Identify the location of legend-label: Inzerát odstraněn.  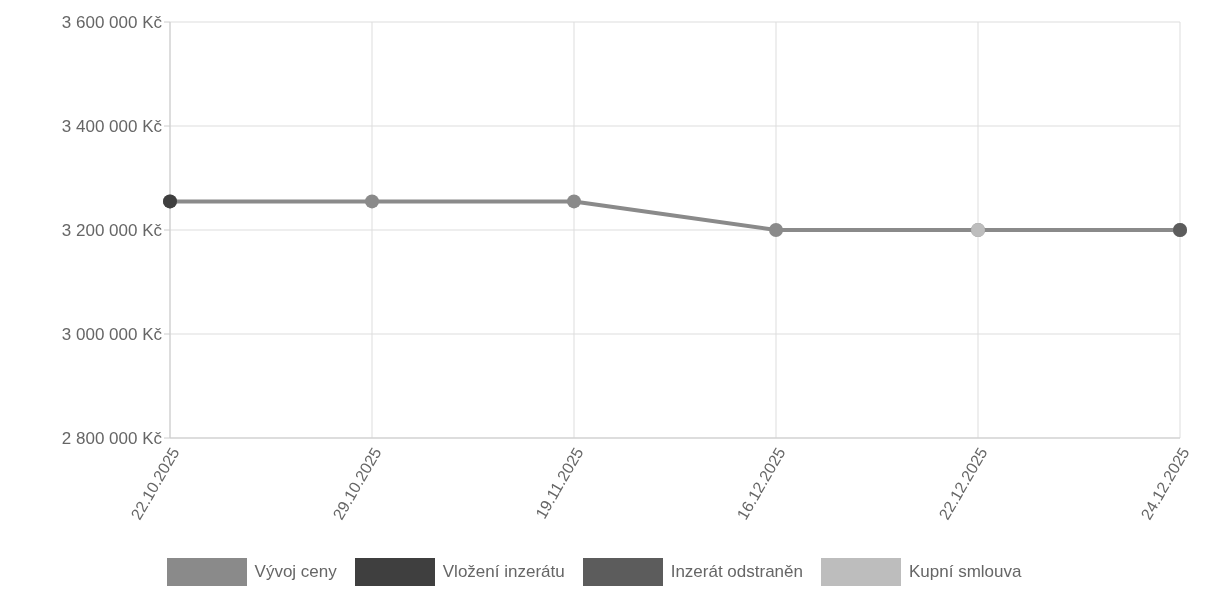
(736, 572).